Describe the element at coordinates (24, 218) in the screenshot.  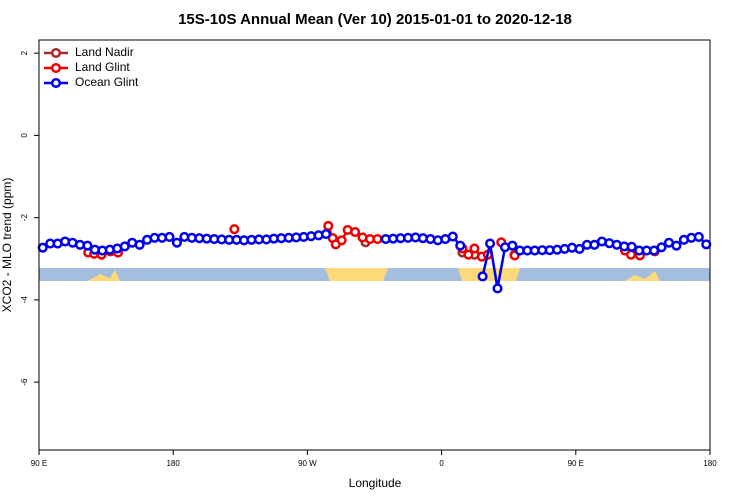
I see `y-tick-label: -2` at that location.